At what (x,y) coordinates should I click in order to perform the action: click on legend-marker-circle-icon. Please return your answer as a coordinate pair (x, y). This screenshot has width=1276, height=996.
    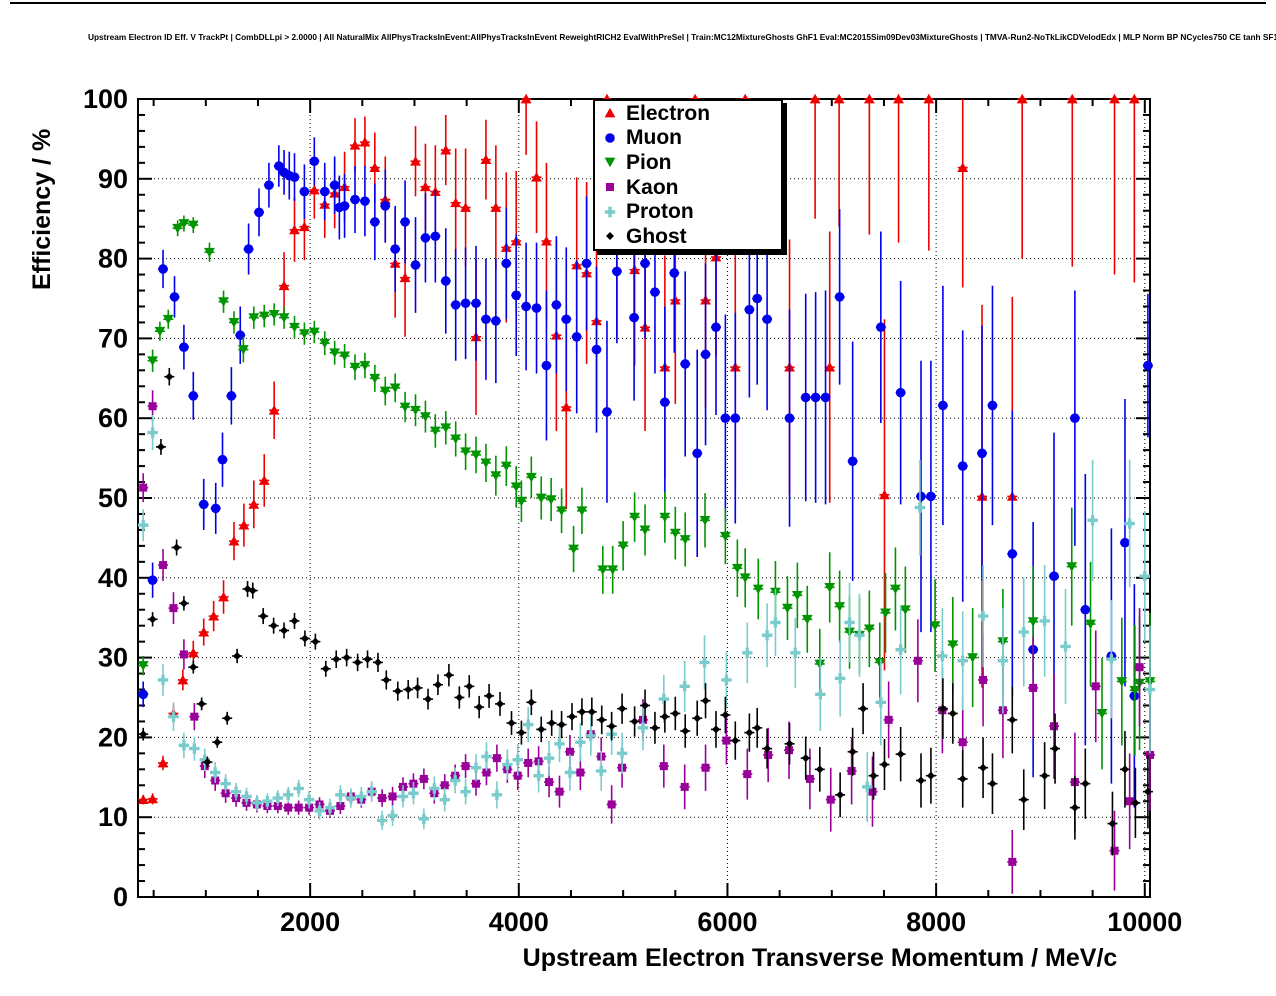
    Looking at the image, I should click on (610, 138).